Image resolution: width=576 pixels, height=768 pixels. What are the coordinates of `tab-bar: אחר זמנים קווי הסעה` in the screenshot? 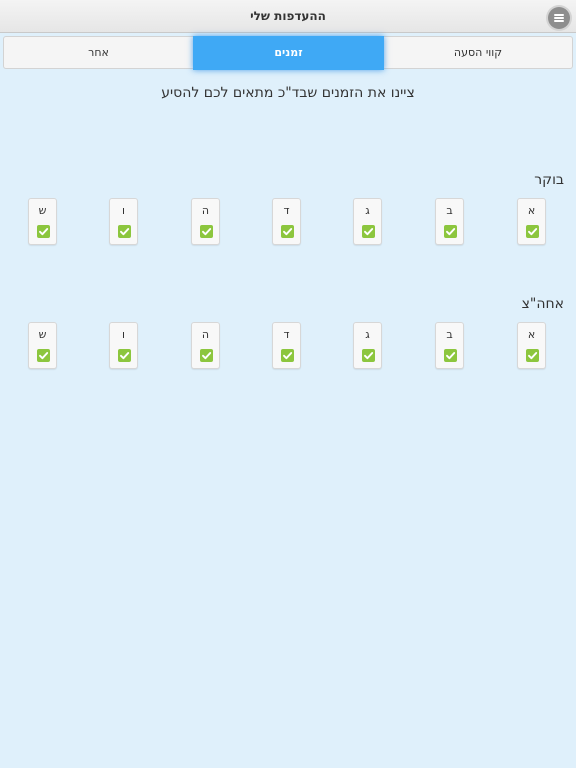 It's located at (288, 53).